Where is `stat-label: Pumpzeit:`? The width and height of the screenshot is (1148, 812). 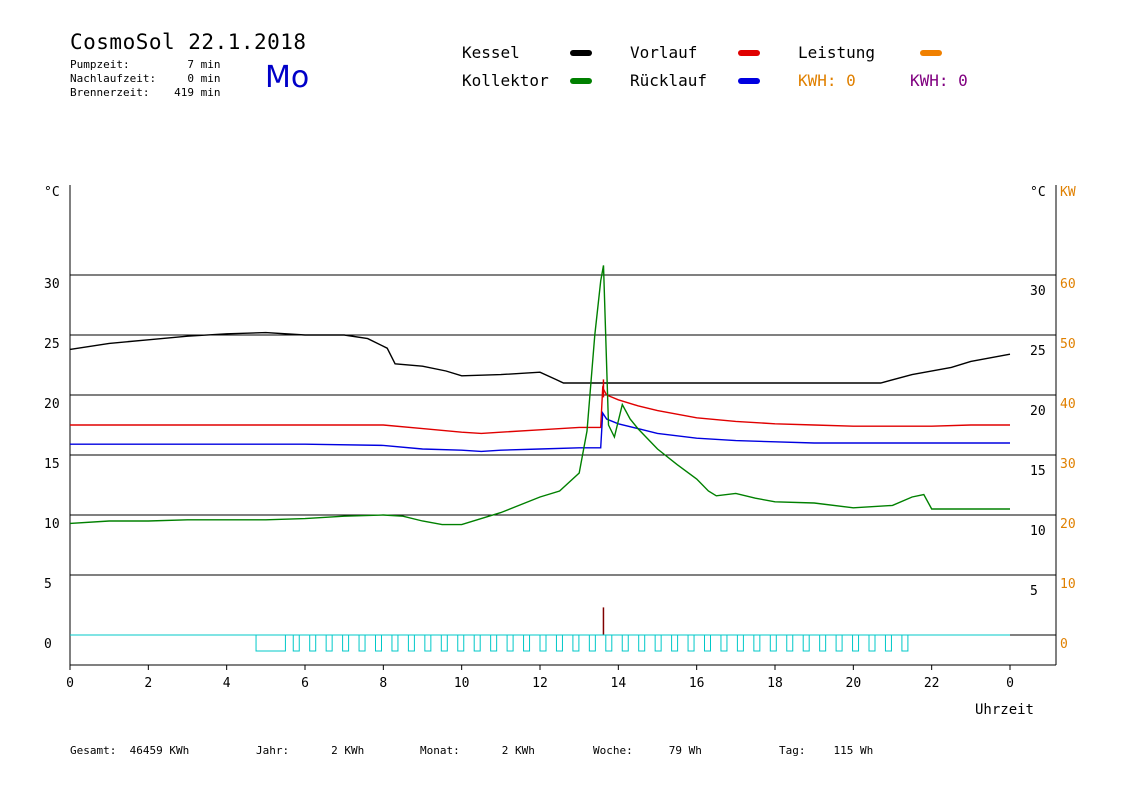
stat-label: Pumpzeit: is located at coordinates (100, 64).